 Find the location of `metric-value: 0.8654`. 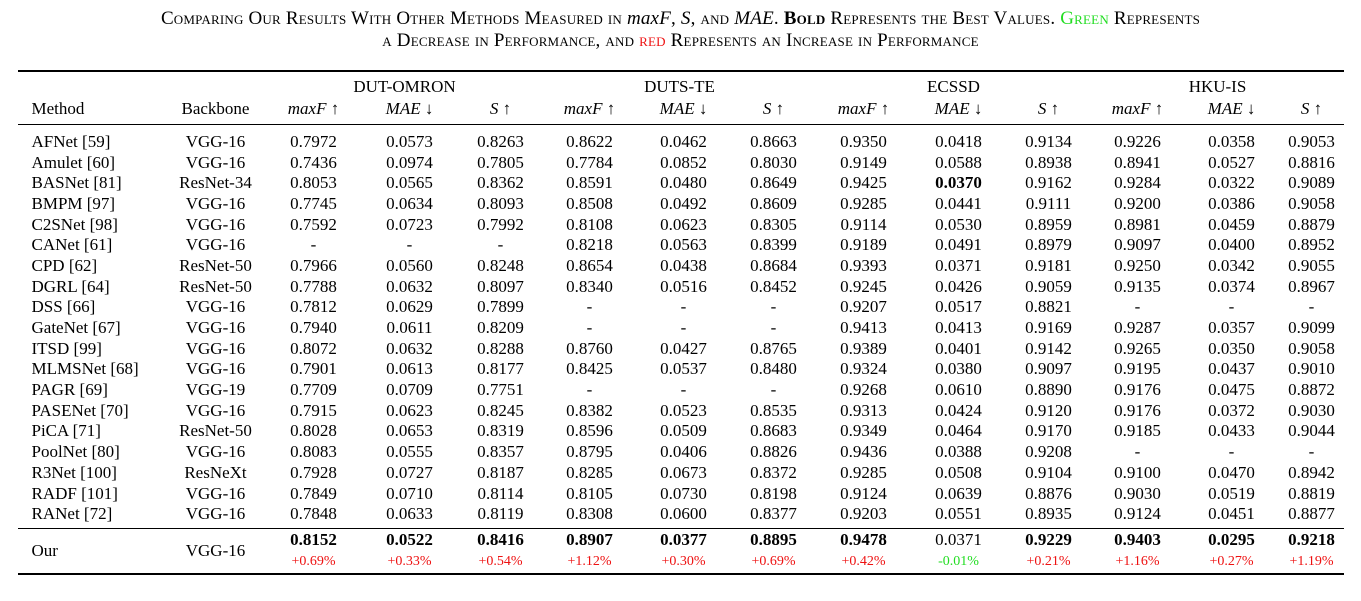

metric-value: 0.8654 is located at coordinates (589, 265).